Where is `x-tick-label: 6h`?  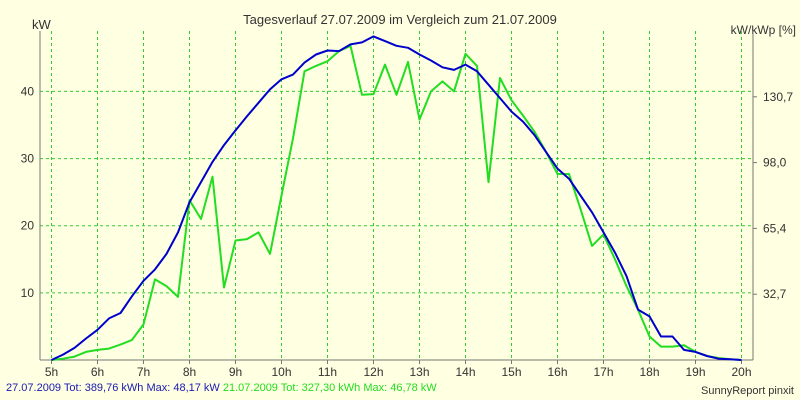
x-tick-label: 6h is located at coordinates (97, 372).